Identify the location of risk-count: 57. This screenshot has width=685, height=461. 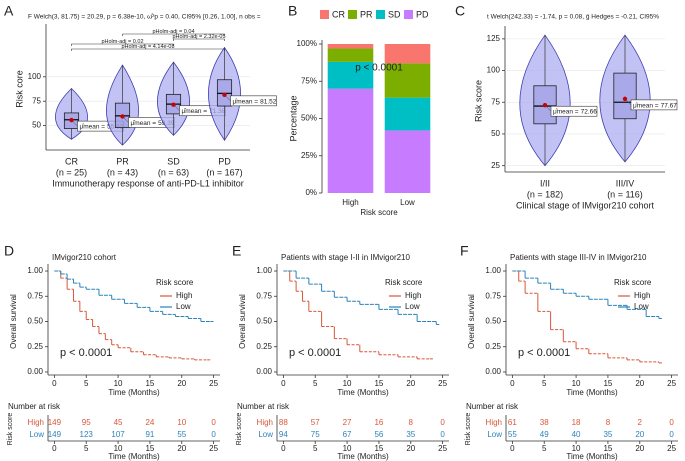
(315, 422).